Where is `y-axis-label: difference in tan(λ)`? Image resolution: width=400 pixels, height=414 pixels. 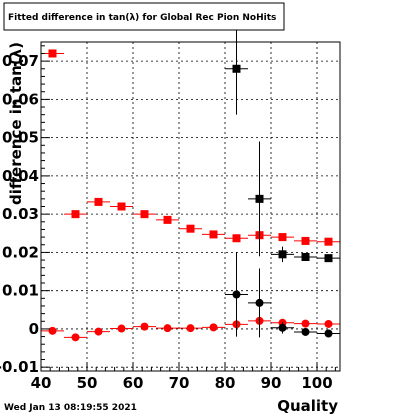
y-axis-label: difference in tan(λ) is located at coordinates (16, 123).